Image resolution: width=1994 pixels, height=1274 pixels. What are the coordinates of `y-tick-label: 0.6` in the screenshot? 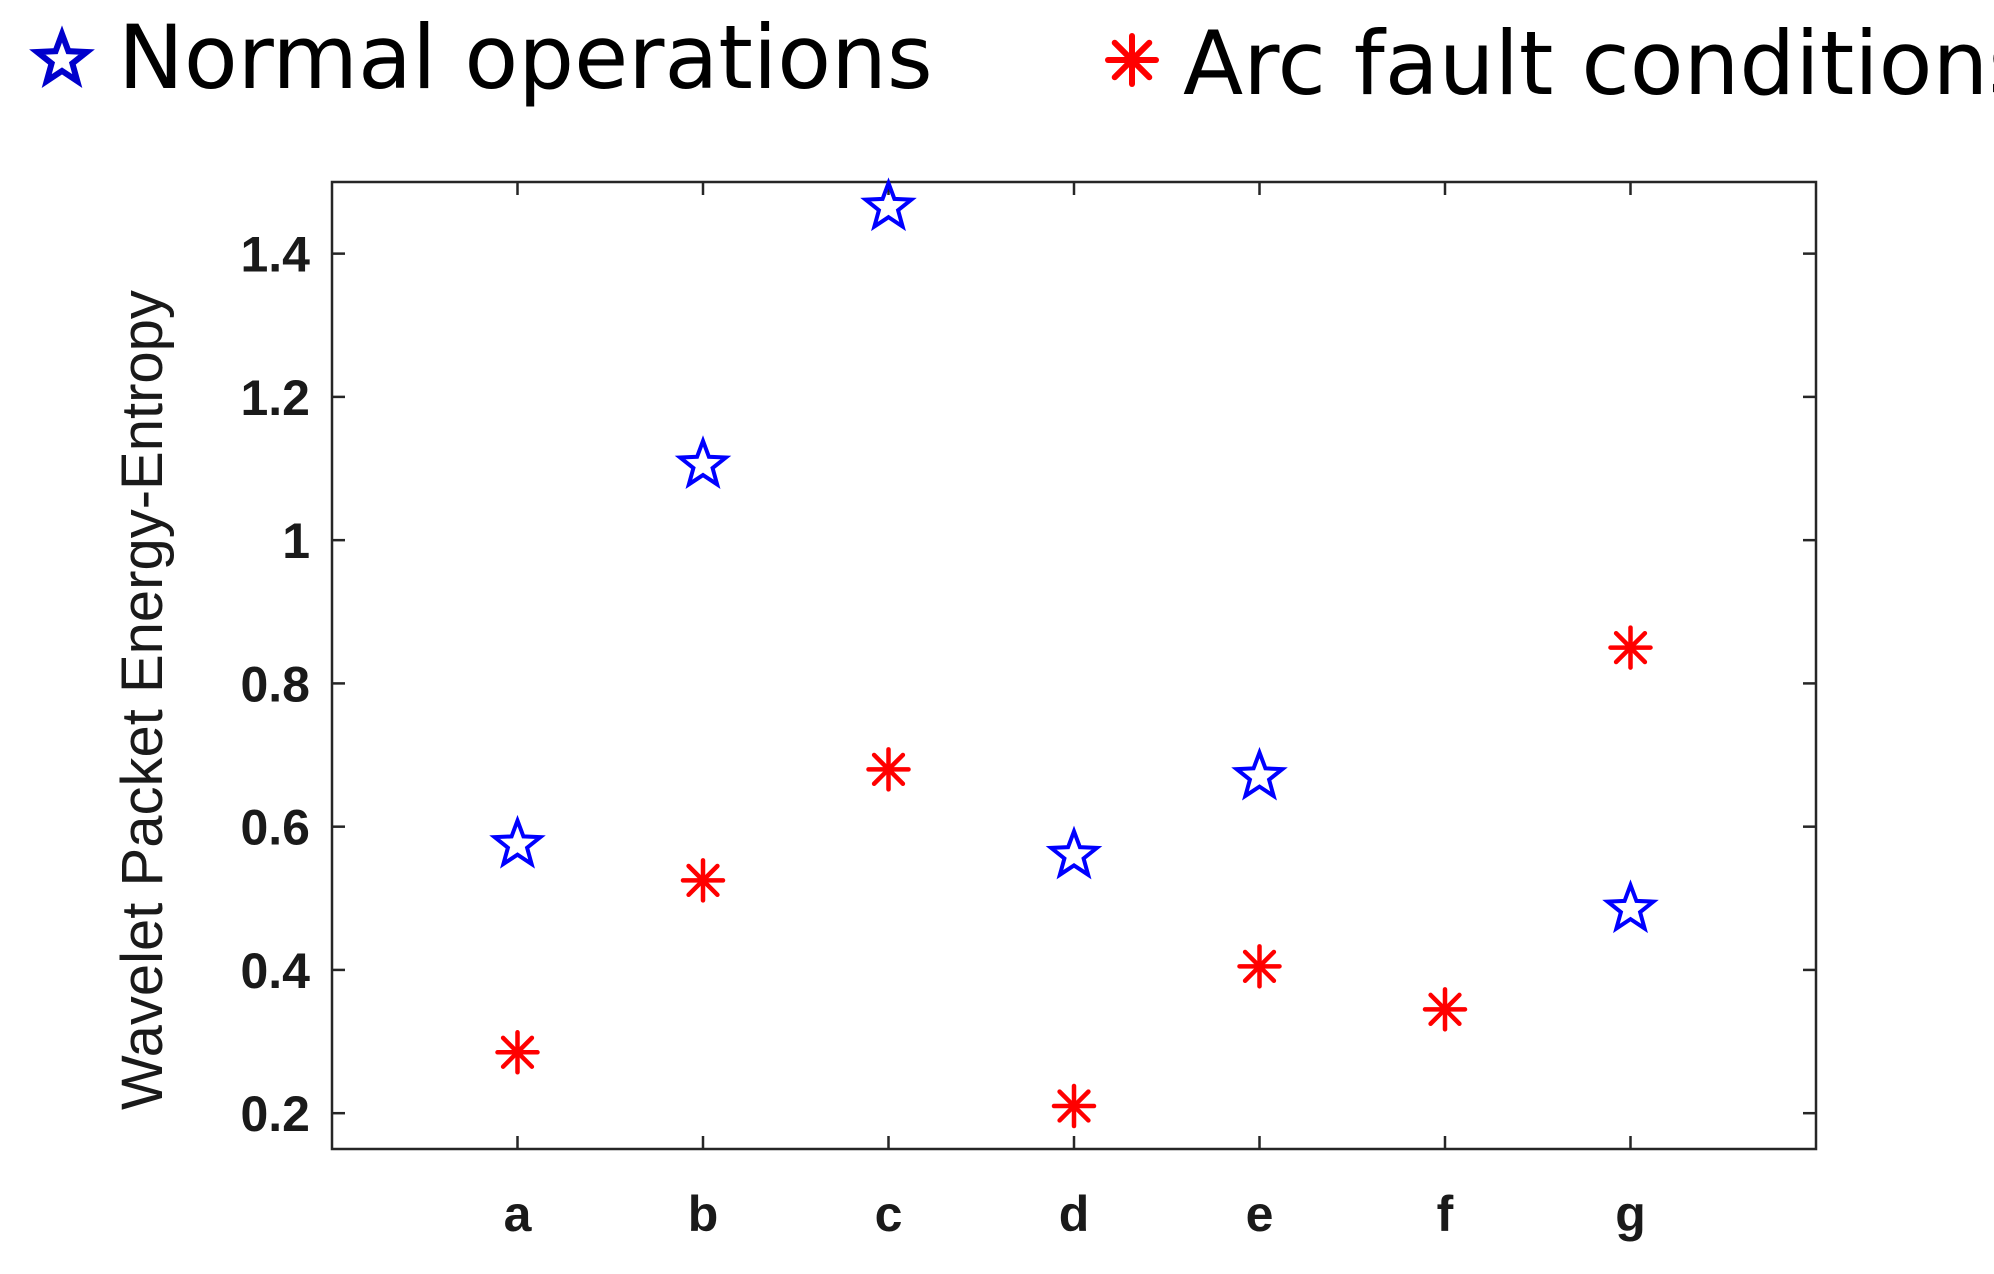 It's located at (275, 828).